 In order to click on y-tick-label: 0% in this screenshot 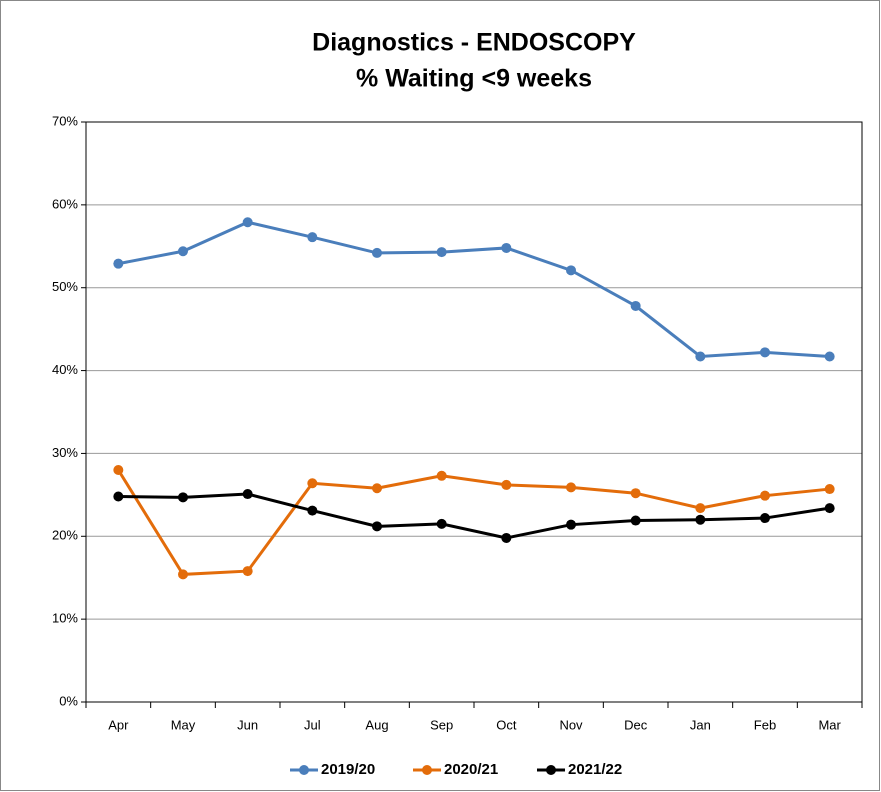, I will do `click(68, 700)`.